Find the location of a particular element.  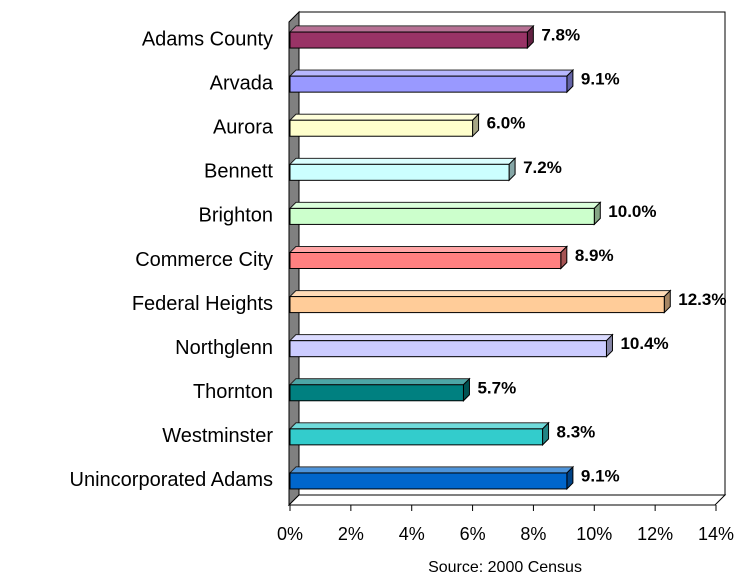

source-note: Source: 2000 Census is located at coordinates (505, 567).